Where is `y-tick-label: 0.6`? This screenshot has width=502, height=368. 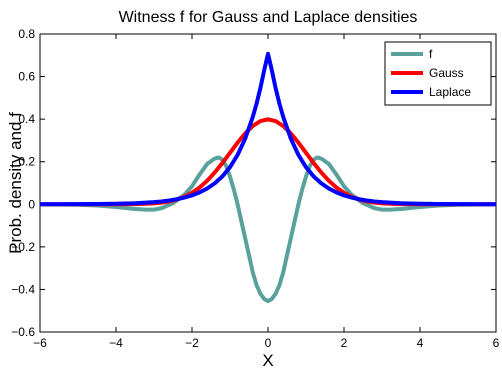 y-tick-label: 0.6 is located at coordinates (26, 77).